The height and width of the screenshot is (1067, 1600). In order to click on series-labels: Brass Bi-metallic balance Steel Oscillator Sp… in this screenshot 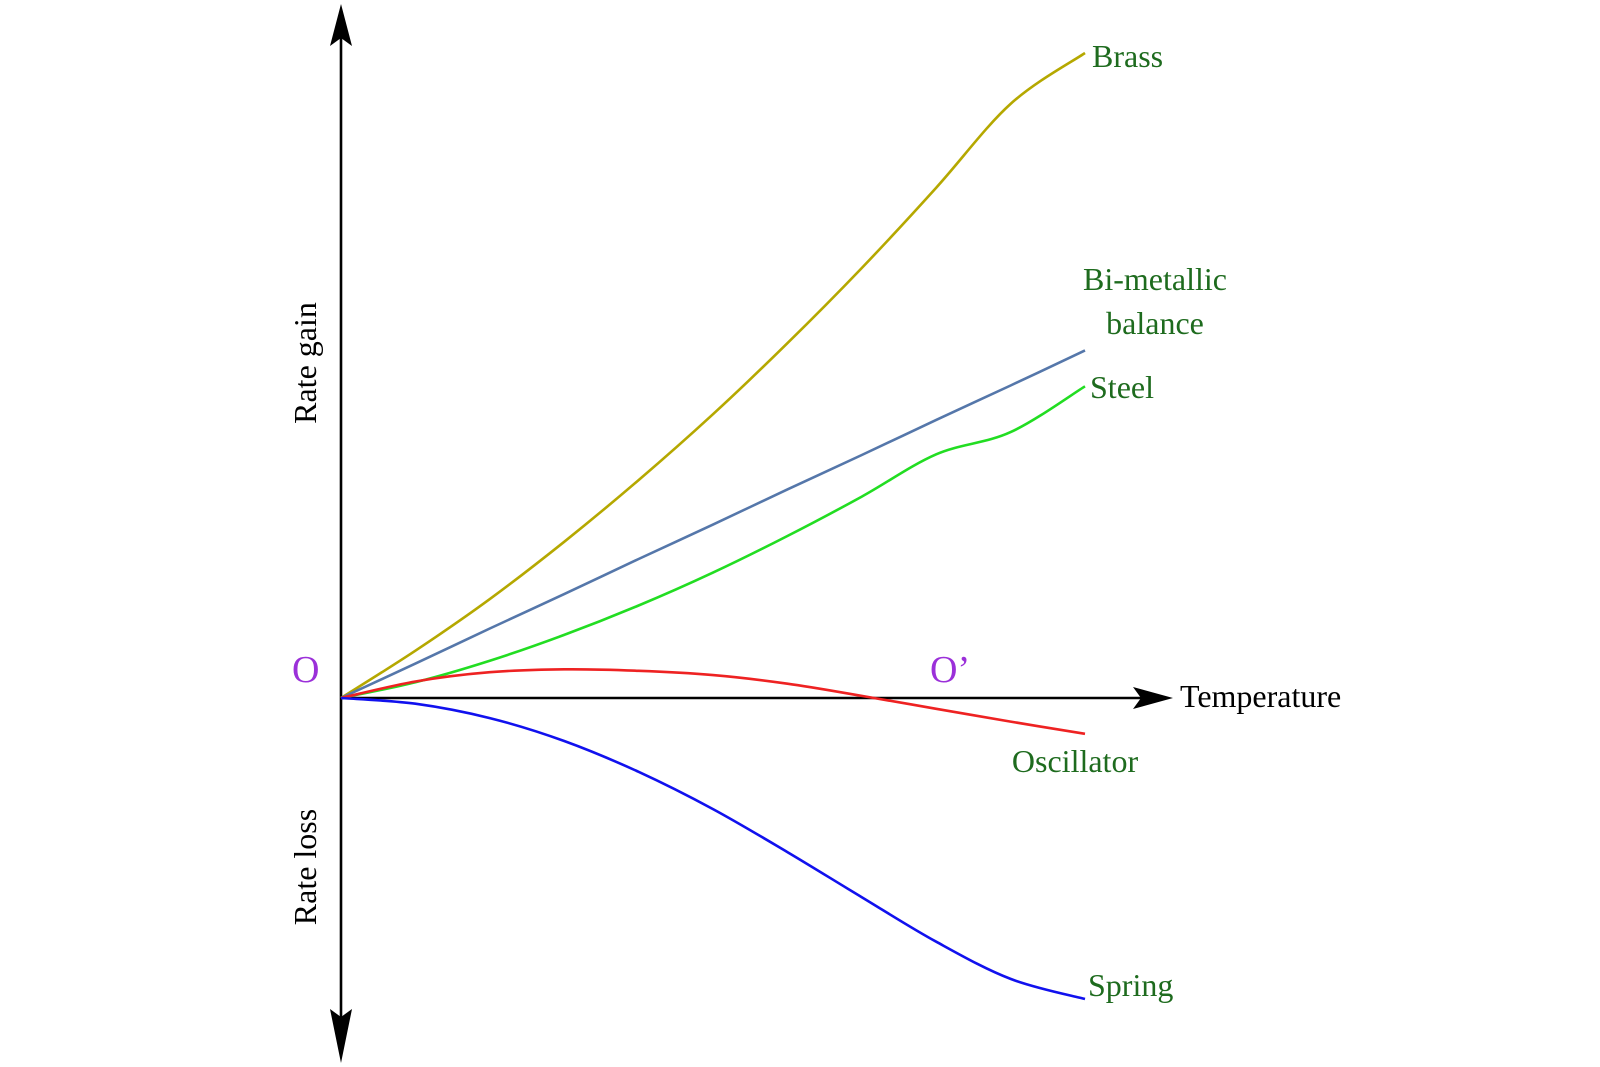, I will do `click(1119, 520)`.